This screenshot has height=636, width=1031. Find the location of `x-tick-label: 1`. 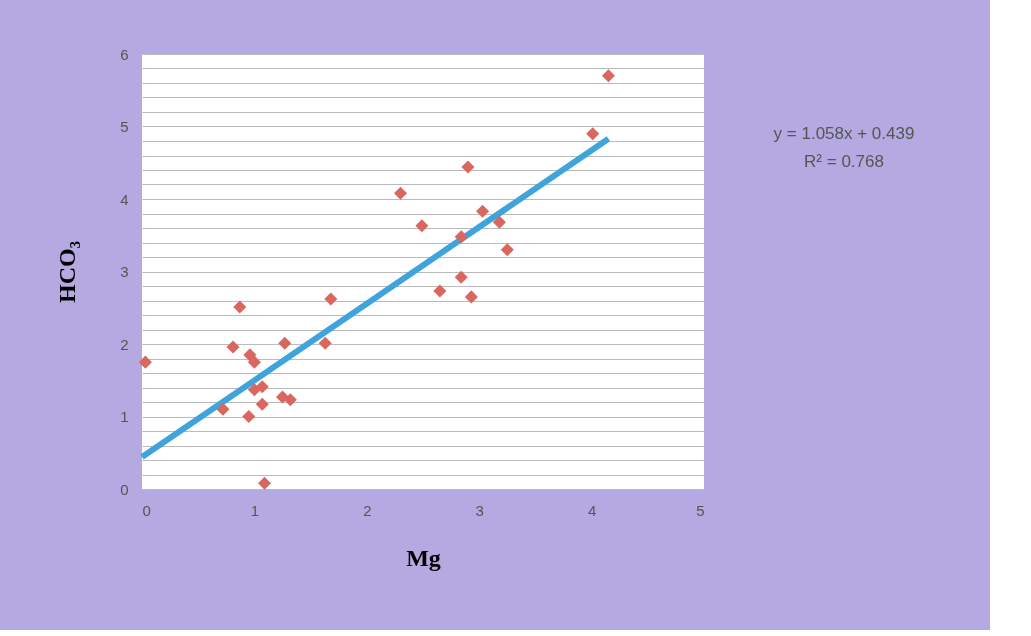

x-tick-label: 1 is located at coordinates (255, 510).